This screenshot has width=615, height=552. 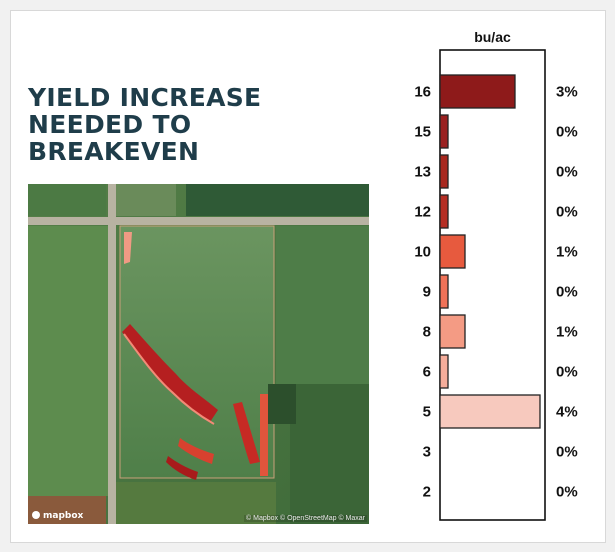 I want to click on field-right, so click(x=322, y=316).